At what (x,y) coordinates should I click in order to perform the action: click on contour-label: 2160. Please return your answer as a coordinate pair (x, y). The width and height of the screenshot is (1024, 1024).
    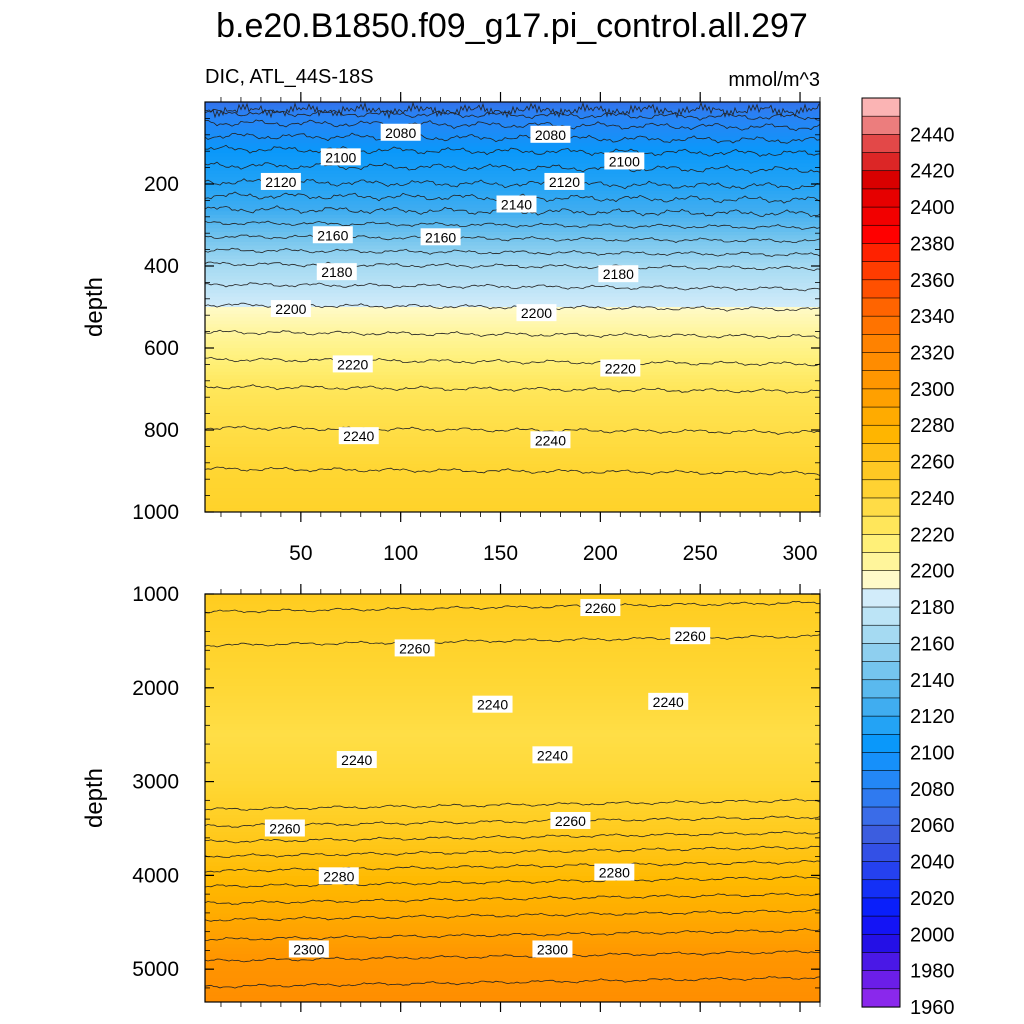
    Looking at the image, I should click on (332, 235).